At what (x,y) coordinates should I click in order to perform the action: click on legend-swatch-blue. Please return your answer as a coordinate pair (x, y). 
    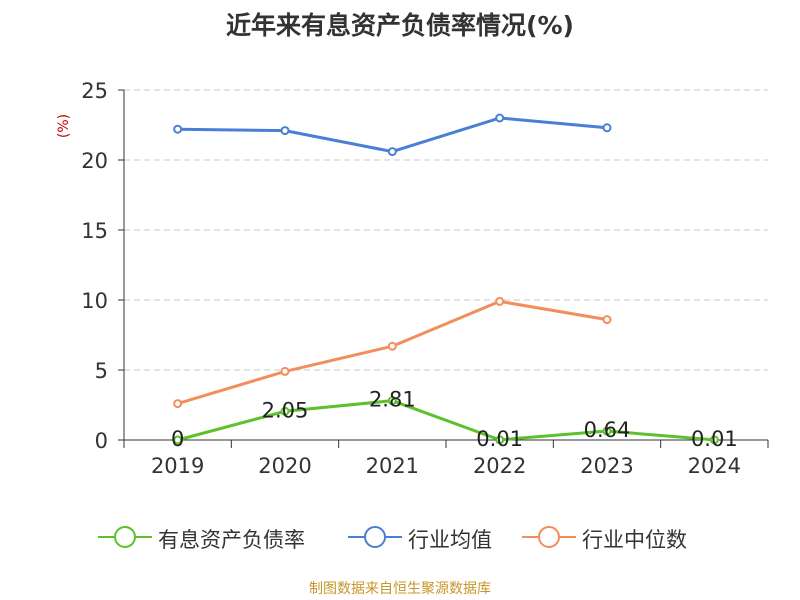
    Looking at the image, I should click on (375, 537).